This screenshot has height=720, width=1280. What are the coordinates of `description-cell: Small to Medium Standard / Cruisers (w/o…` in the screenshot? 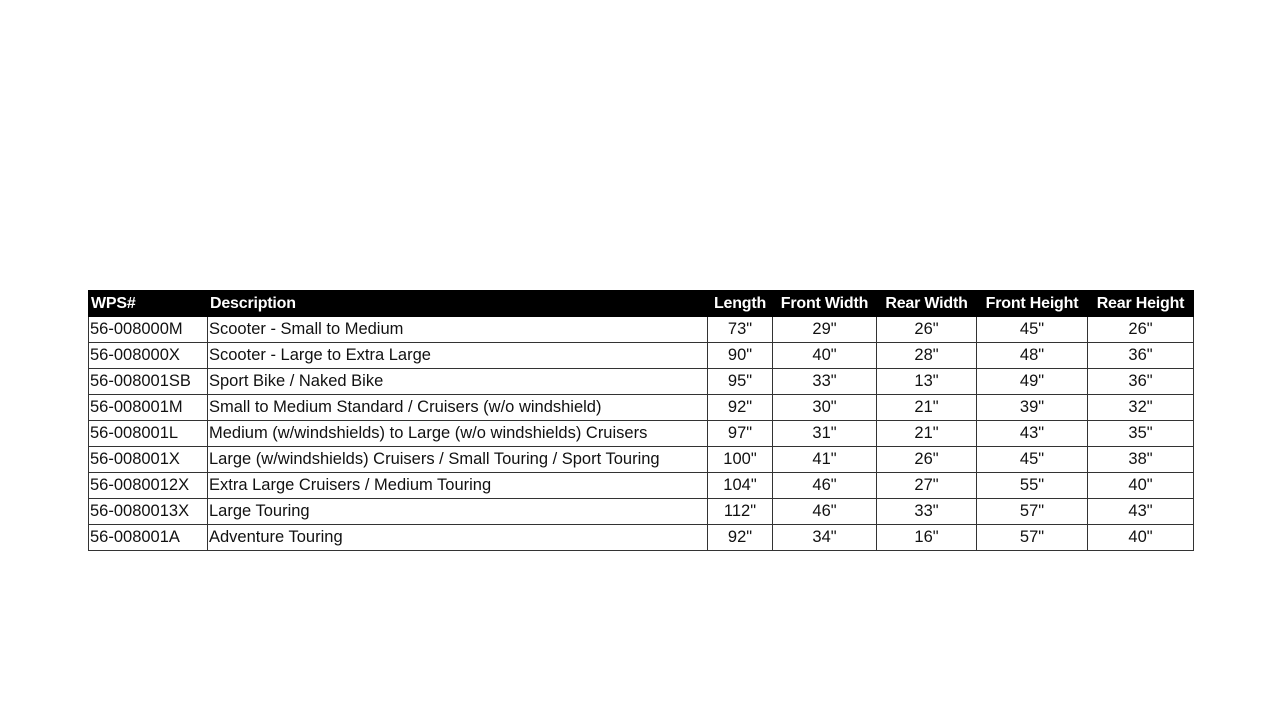 It's located at (457, 407).